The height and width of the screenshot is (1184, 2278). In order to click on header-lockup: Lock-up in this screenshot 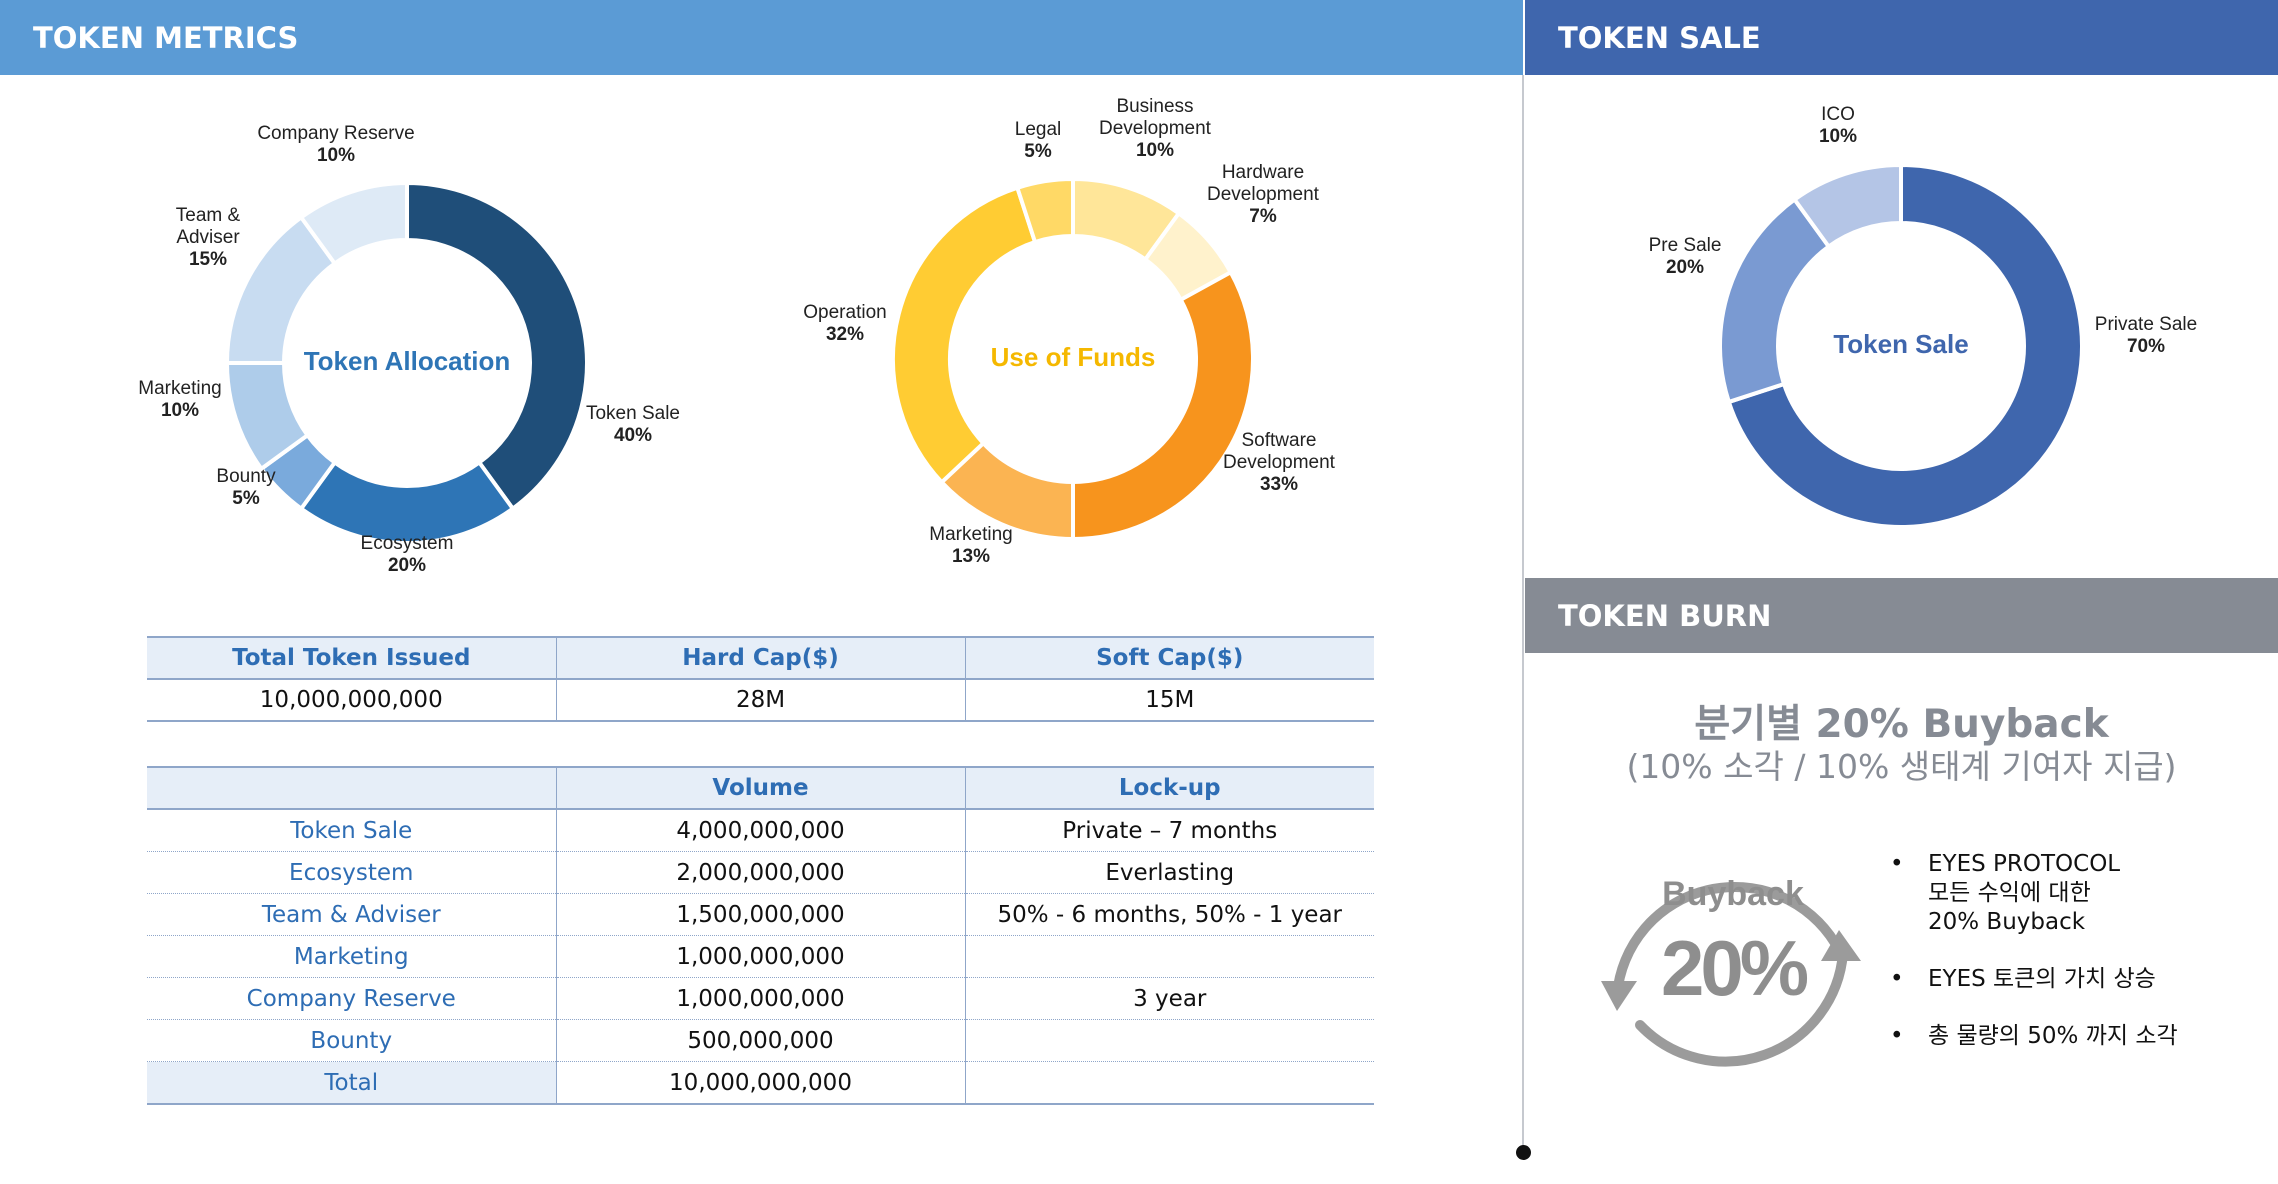, I will do `click(1169, 788)`.